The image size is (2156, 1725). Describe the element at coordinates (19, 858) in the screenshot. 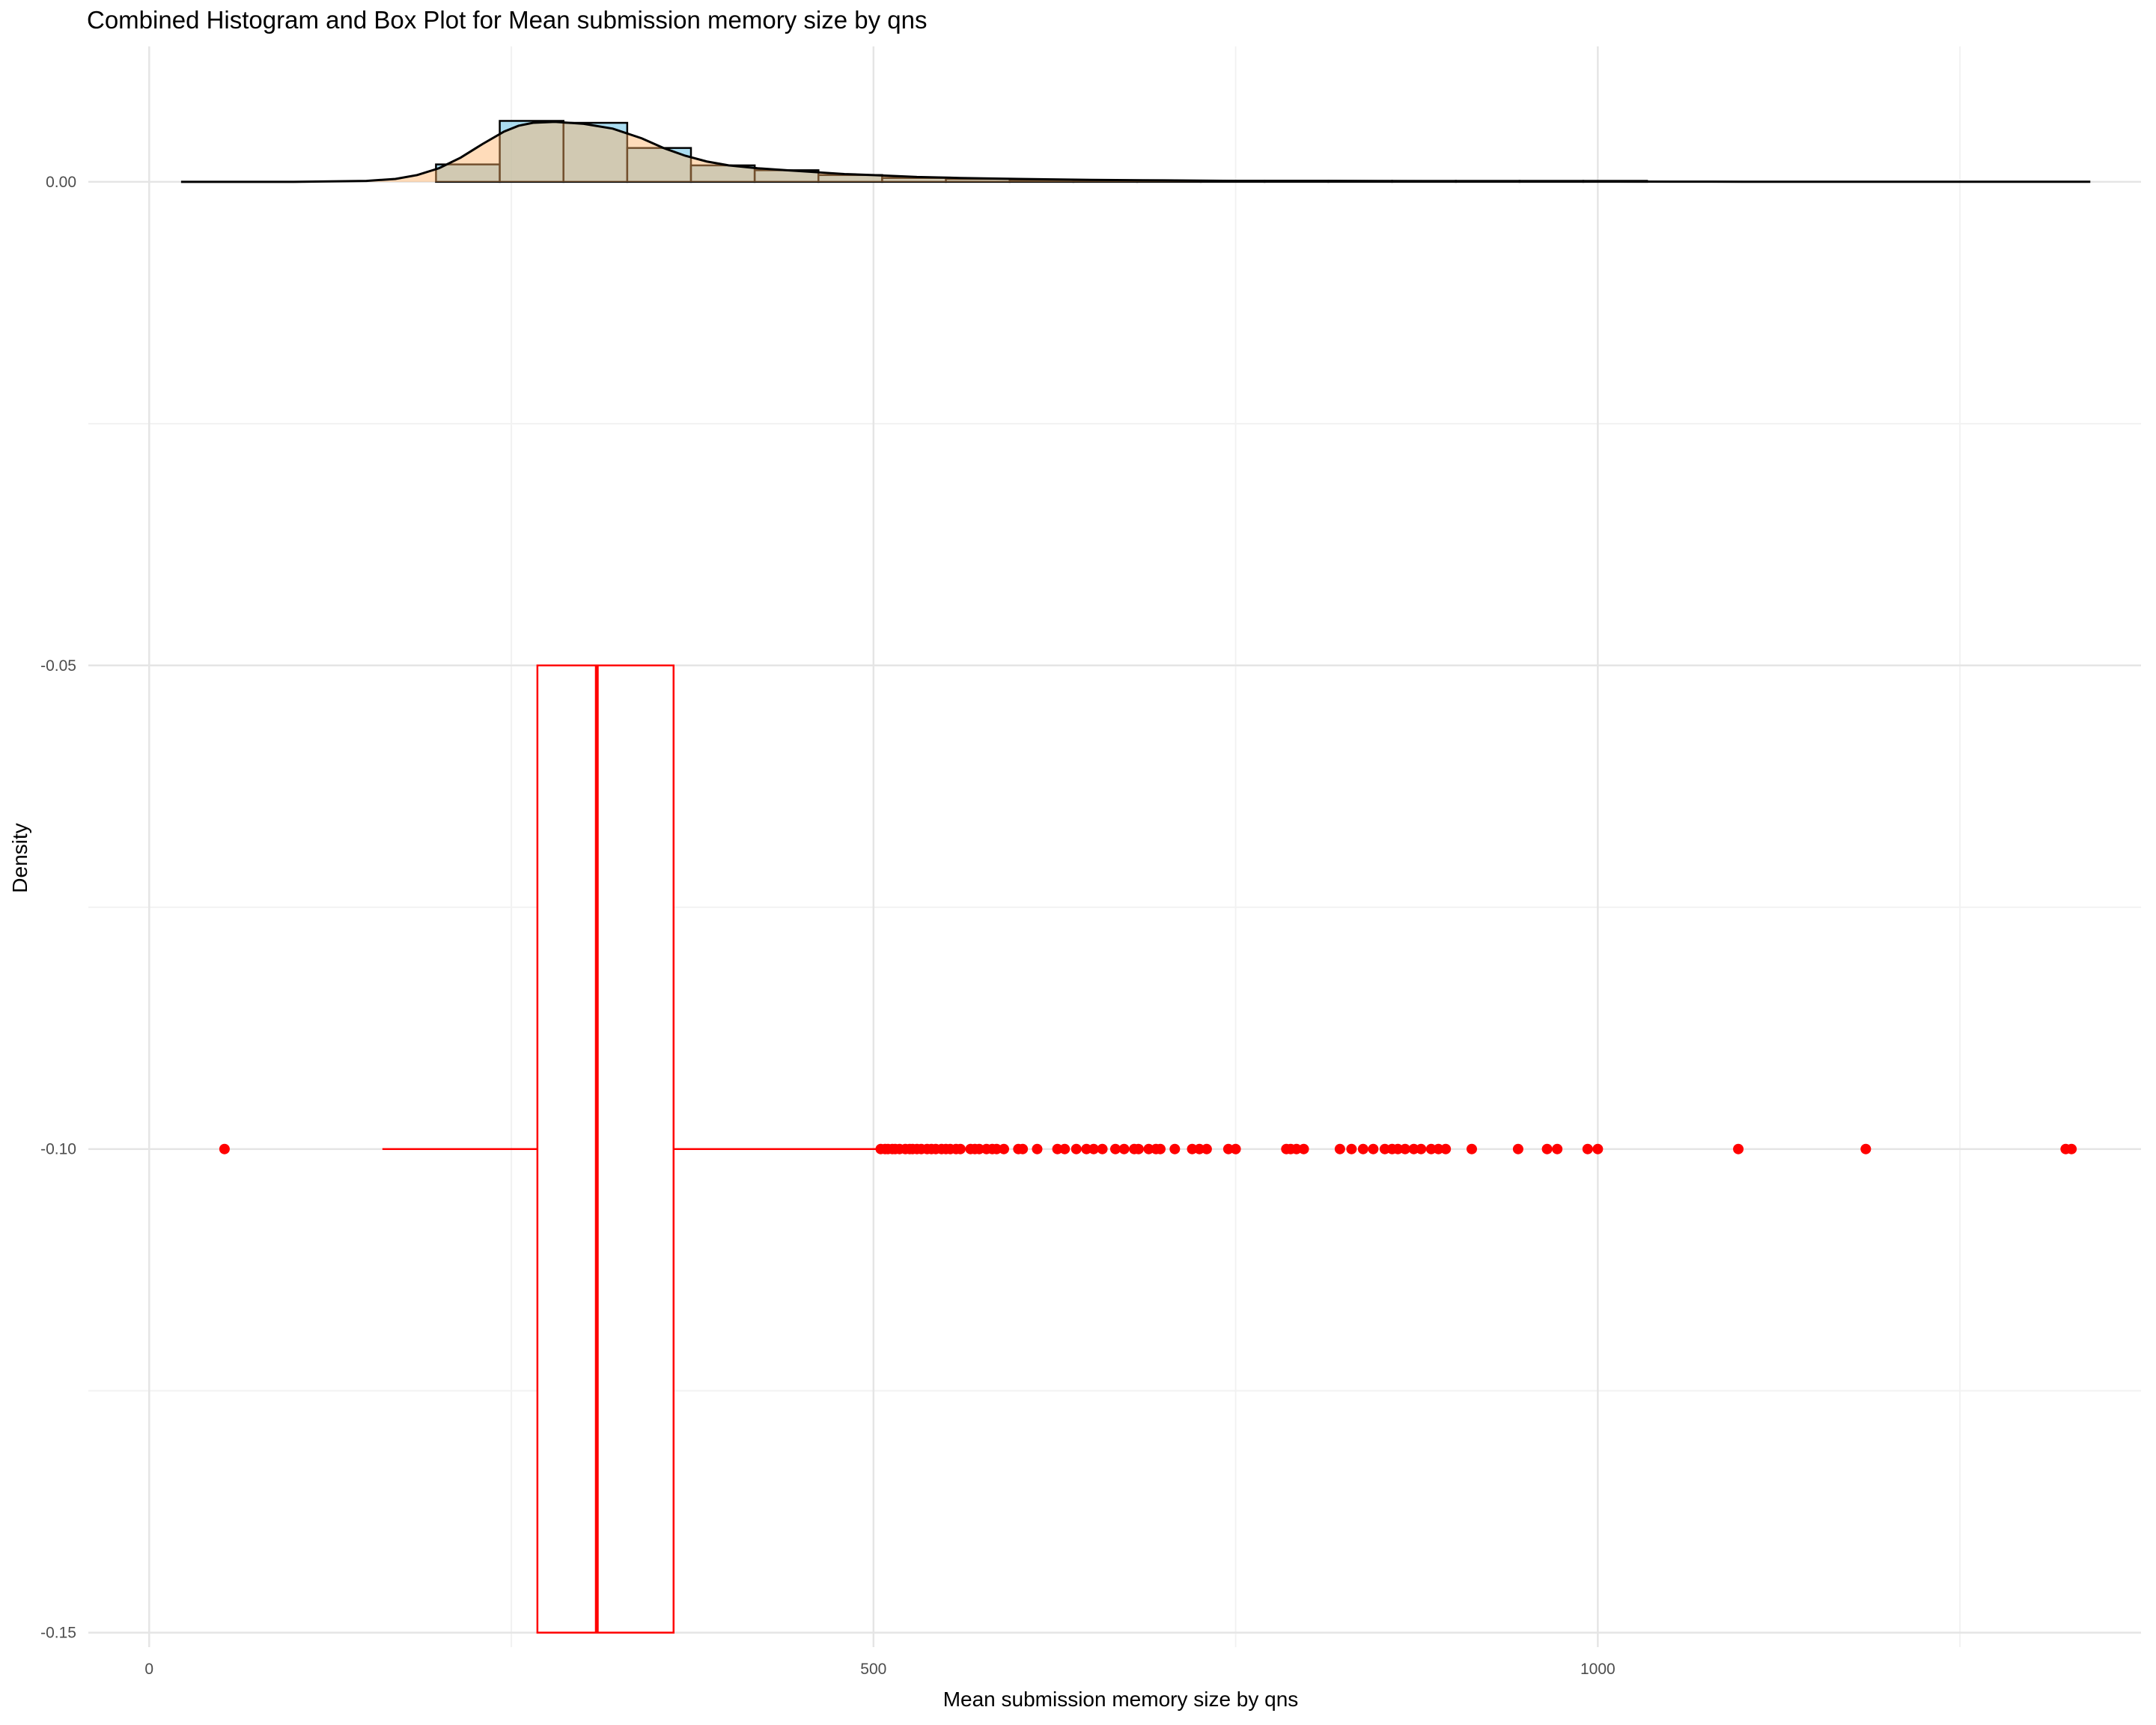

I see `y-axis-label: Density` at that location.